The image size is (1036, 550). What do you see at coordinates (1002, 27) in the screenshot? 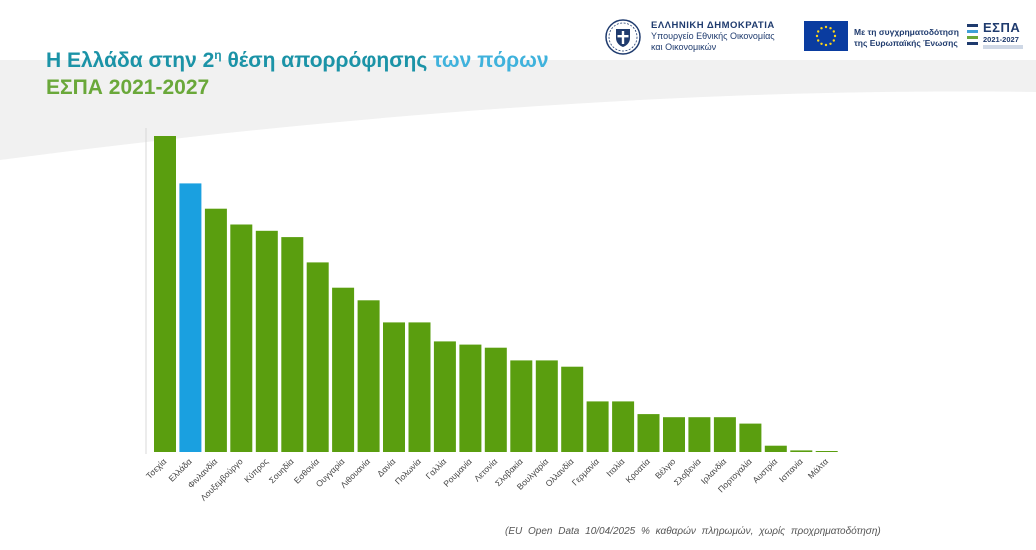
I see `espa-name: ΕΣΠΑ` at bounding box center [1002, 27].